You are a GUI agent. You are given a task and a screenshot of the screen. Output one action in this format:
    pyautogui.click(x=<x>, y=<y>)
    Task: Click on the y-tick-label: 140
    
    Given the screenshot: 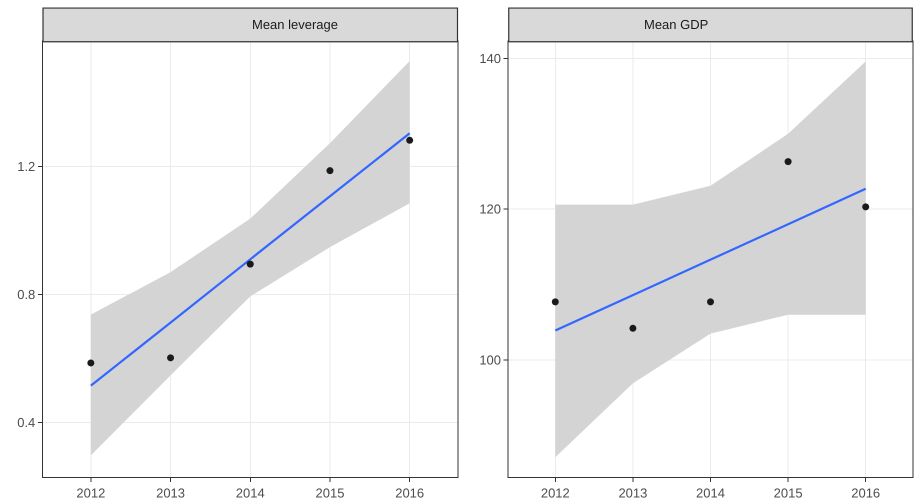 What is the action you would take?
    pyautogui.click(x=490, y=58)
    